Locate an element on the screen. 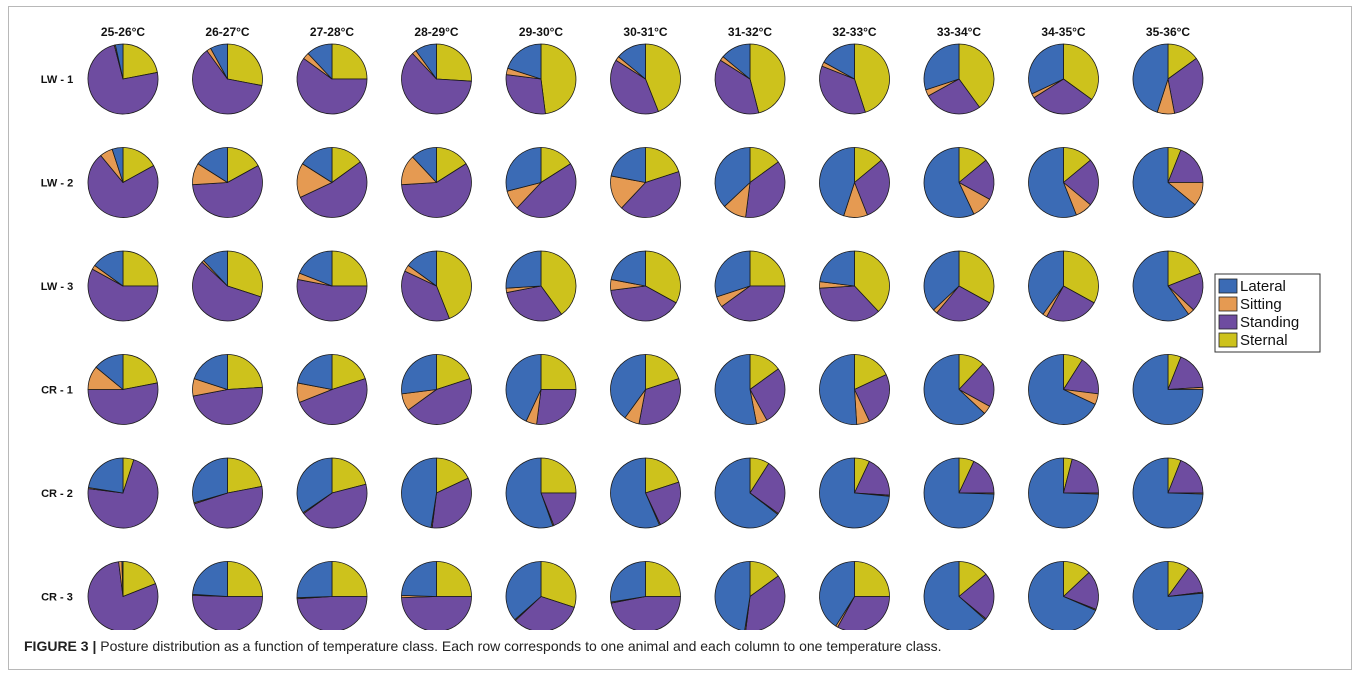  pie-cr-1-31-32-c is located at coordinates (750, 389).